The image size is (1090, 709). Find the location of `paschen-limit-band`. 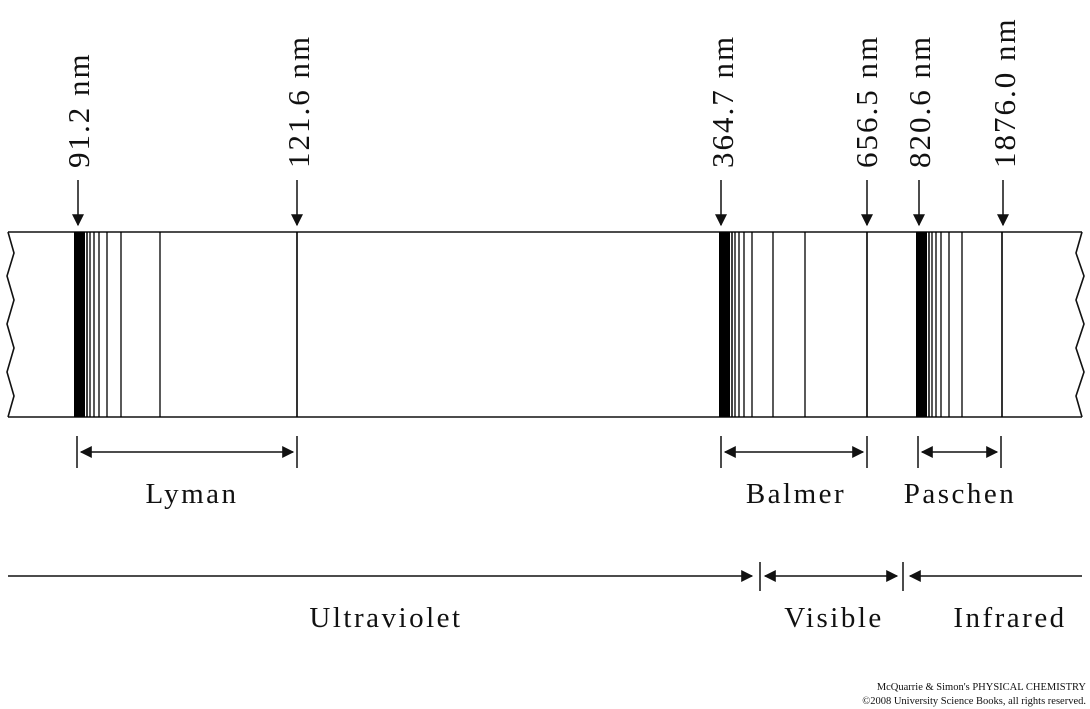

paschen-limit-band is located at coordinates (921, 324).